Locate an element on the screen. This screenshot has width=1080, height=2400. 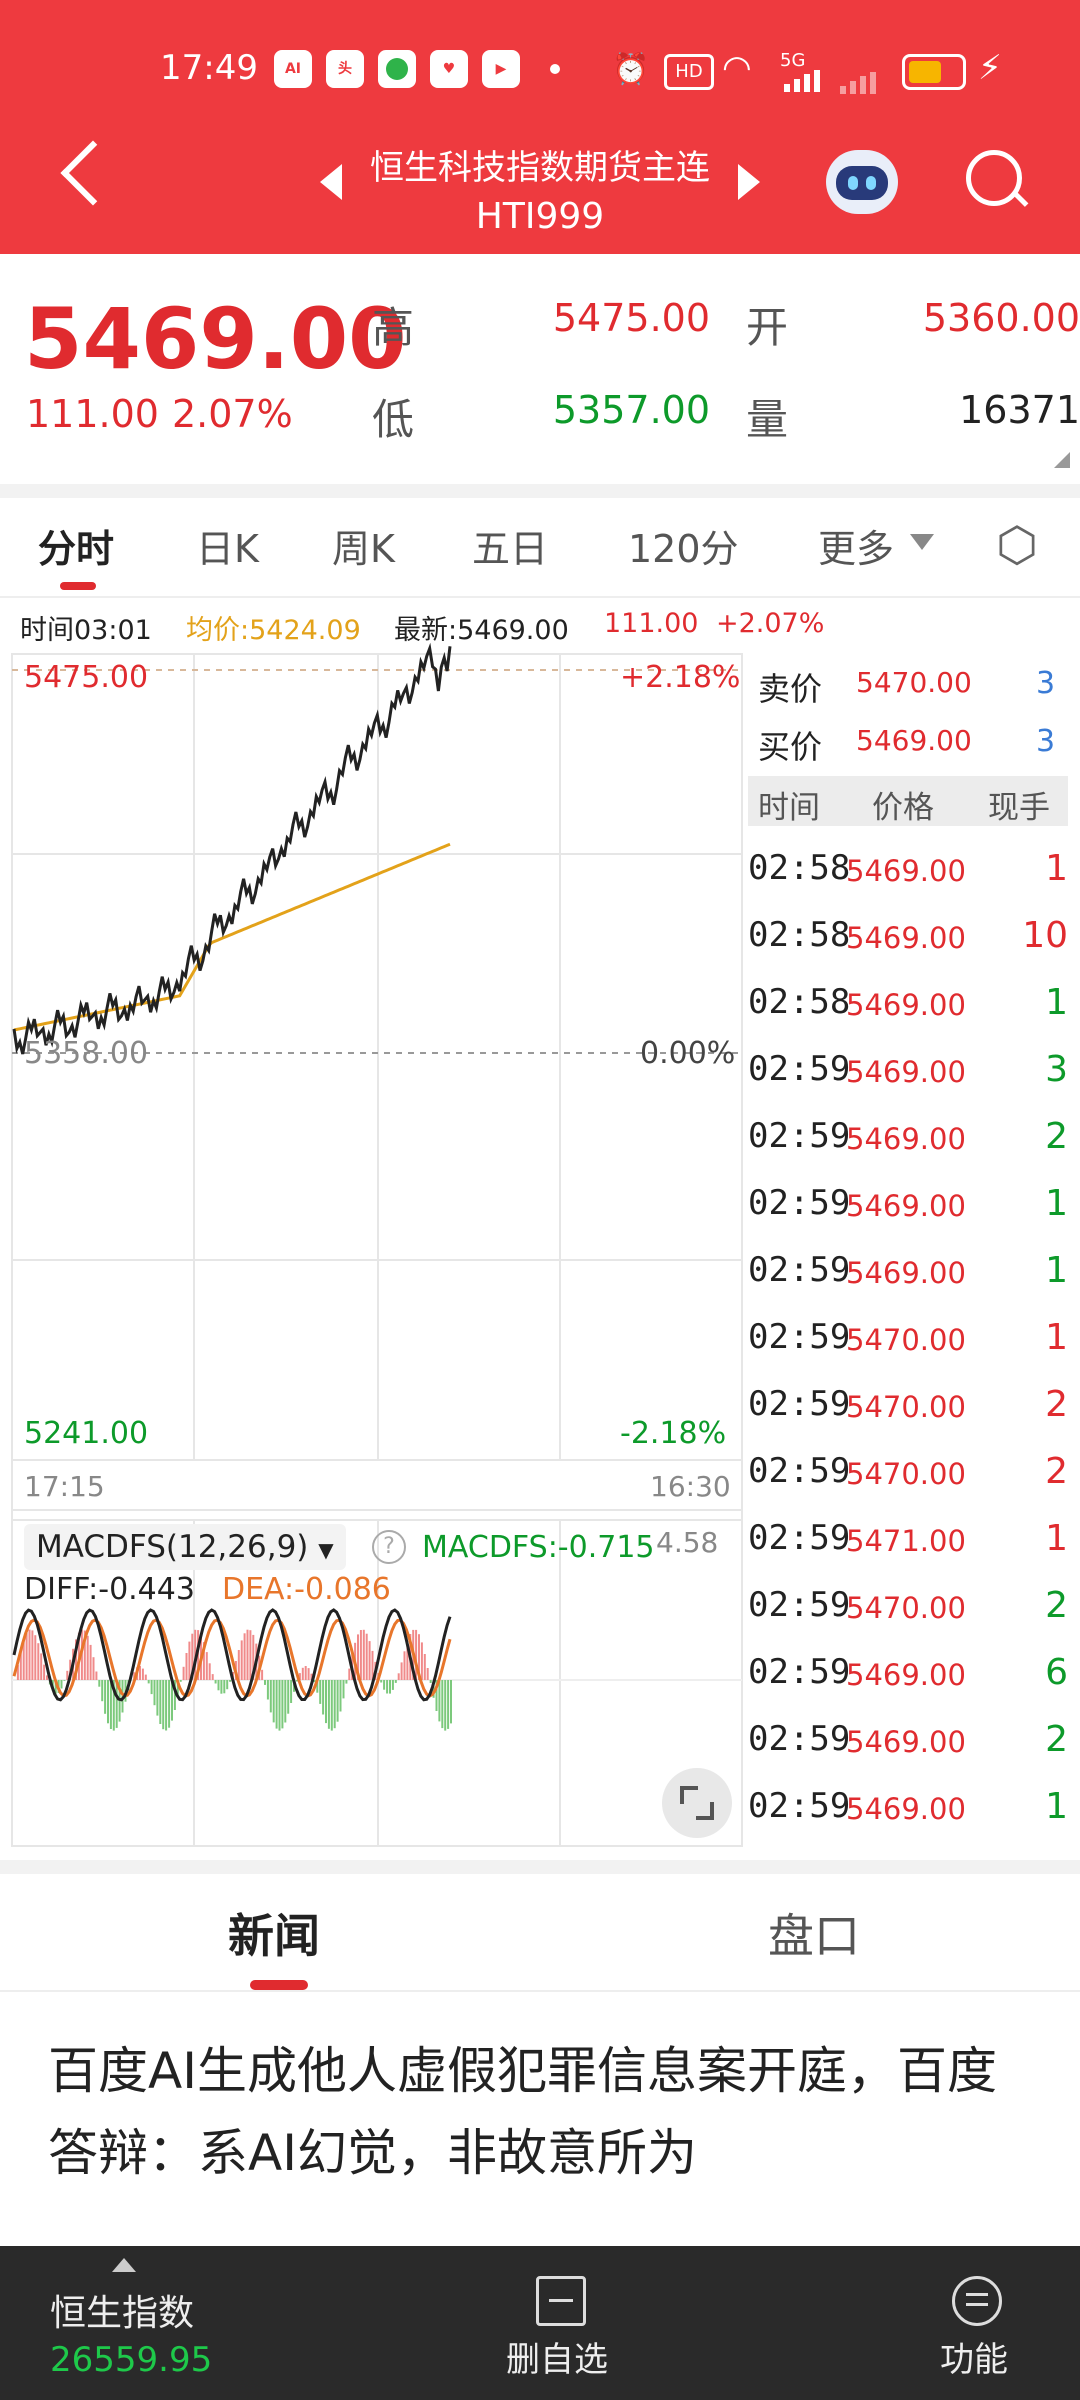
index-name: 恒生指数 is located at coordinates (122, 2313).